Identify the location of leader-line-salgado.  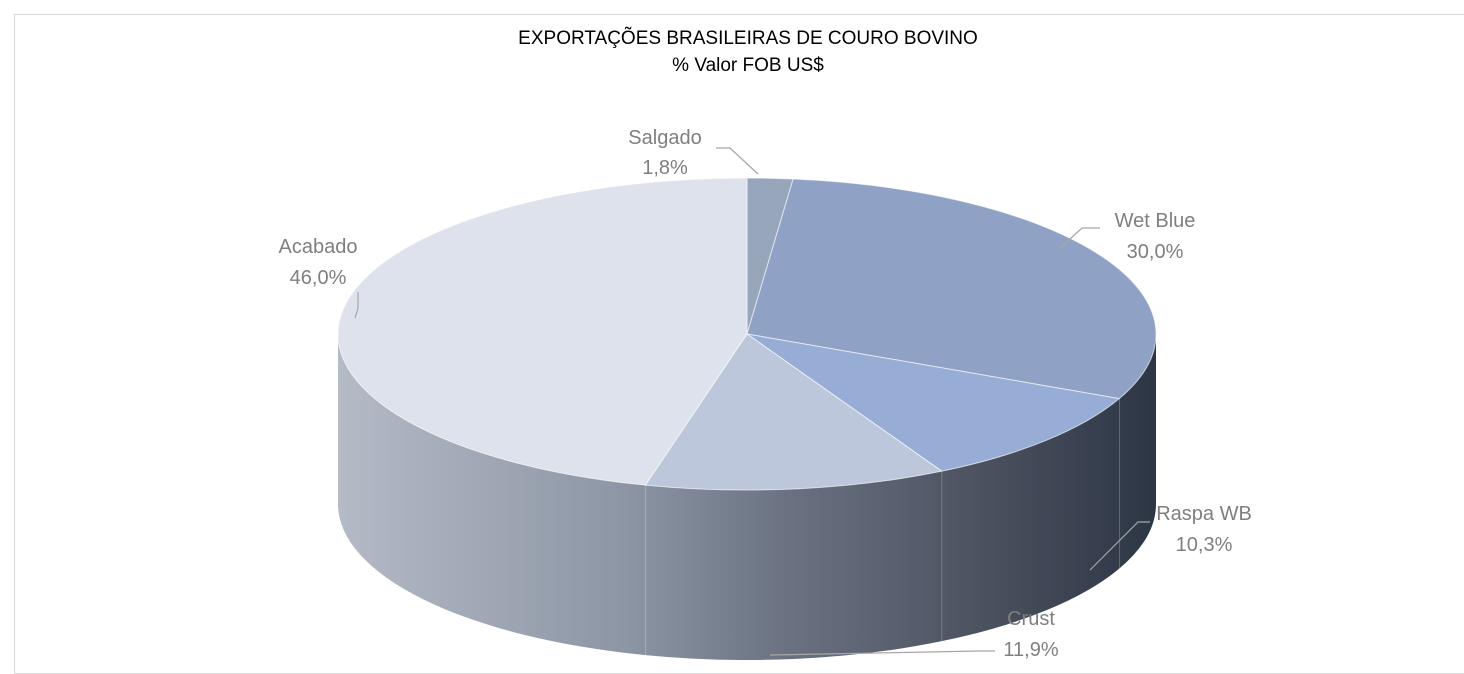
(737, 161).